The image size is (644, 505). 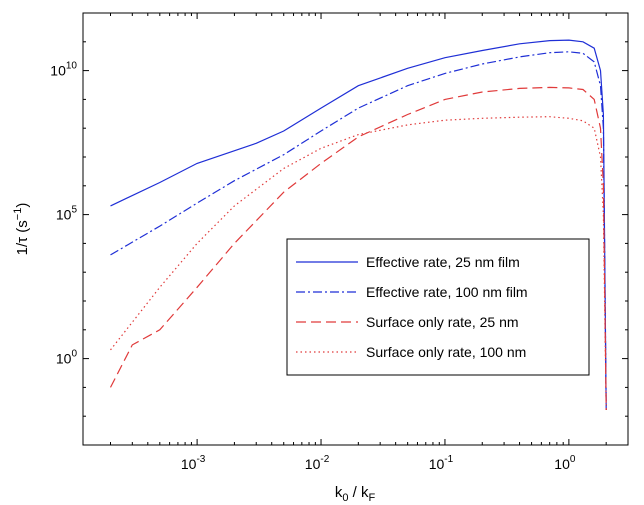 I want to click on x-tick-label: 10⁻¹, so click(x=441, y=463).